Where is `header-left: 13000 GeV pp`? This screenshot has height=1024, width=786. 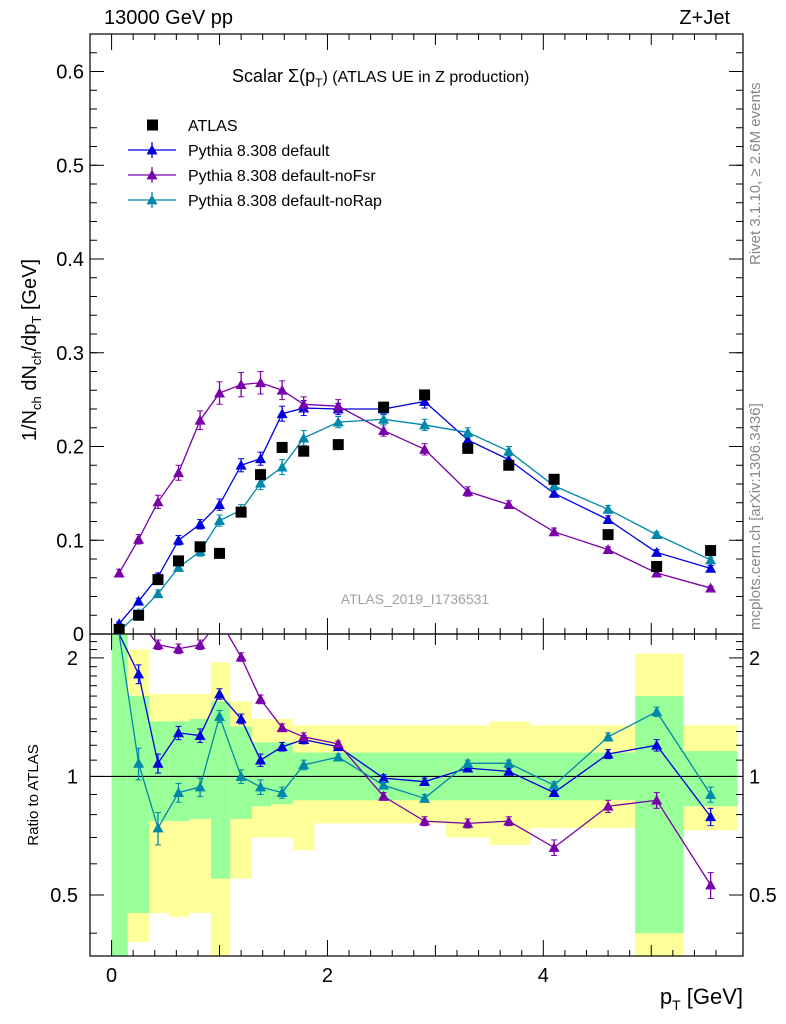
header-left: 13000 GeV pp is located at coordinates (168, 18).